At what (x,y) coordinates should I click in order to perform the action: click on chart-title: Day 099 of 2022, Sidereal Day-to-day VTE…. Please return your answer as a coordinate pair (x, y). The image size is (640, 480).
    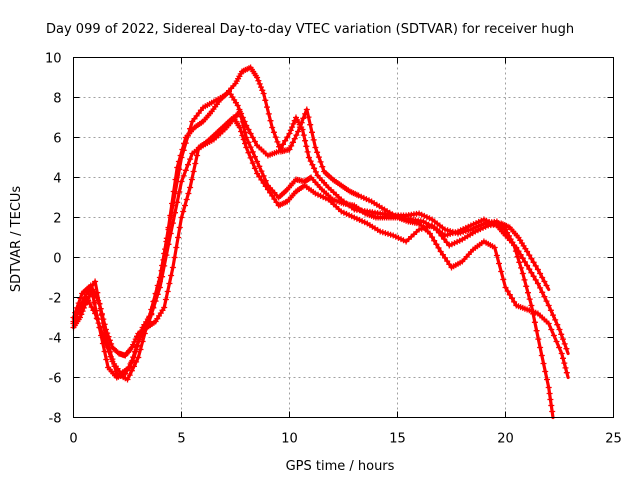
    Looking at the image, I should click on (310, 29).